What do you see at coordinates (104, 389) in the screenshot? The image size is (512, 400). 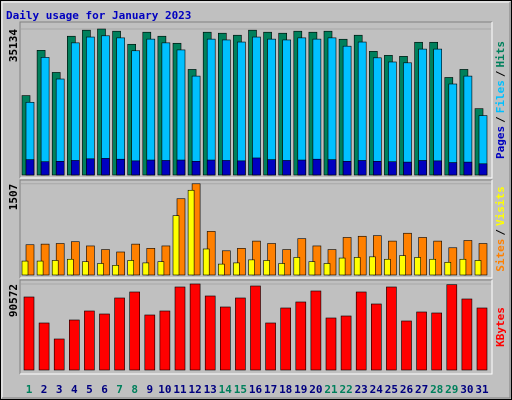 I see `x-tick-label: 6` at bounding box center [104, 389].